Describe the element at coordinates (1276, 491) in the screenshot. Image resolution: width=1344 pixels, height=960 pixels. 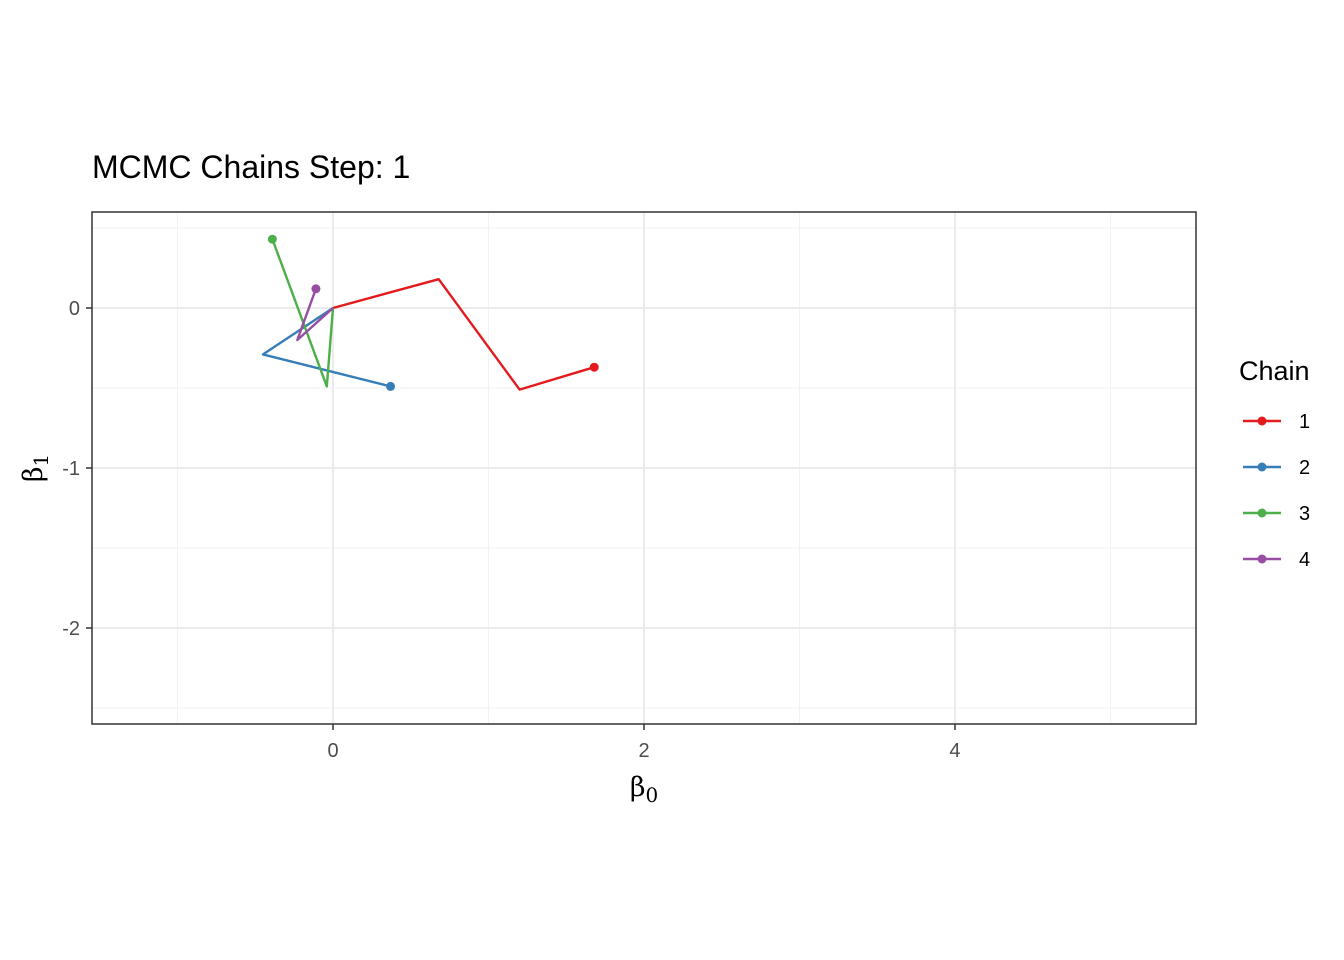
I see `legend-items: 1 2 3 4` at that location.